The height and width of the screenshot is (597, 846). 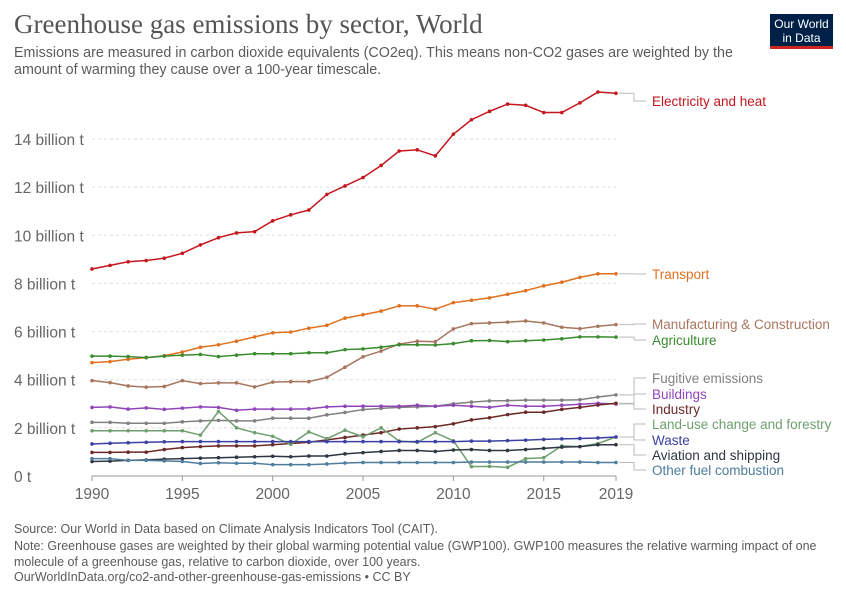 I want to click on y-tick-label: 0 t, so click(x=23, y=477).